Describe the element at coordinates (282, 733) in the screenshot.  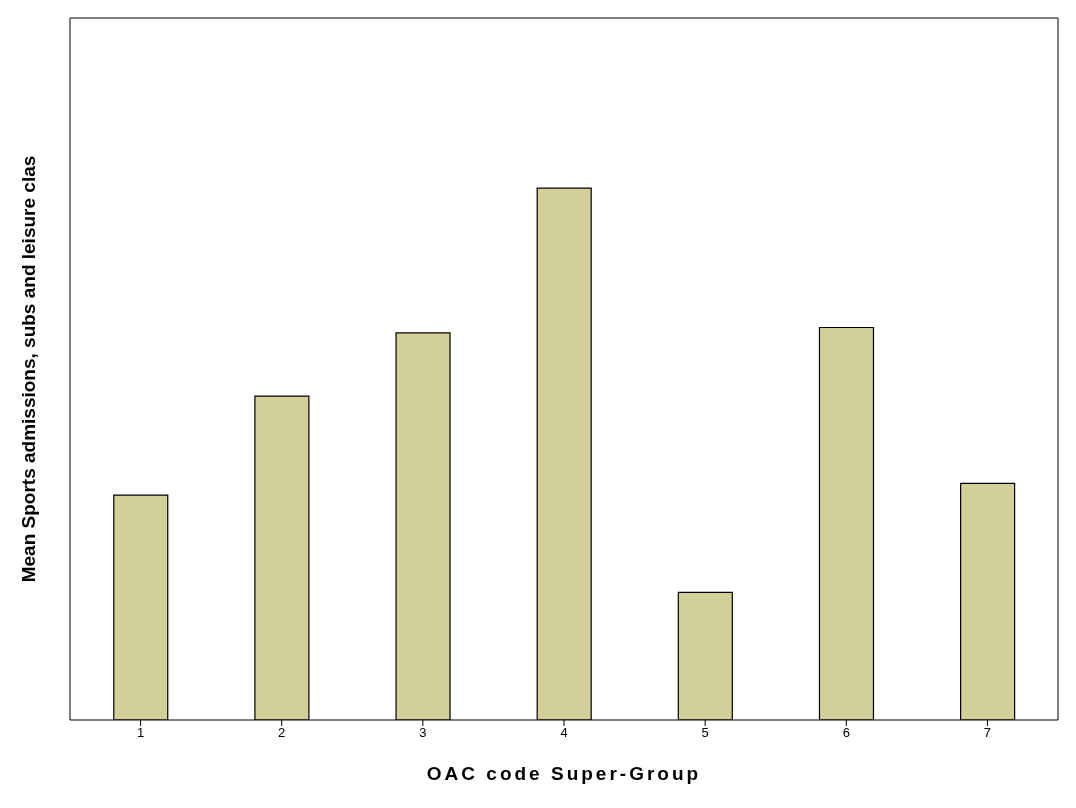
I see `x-tick-label: 2` at that location.